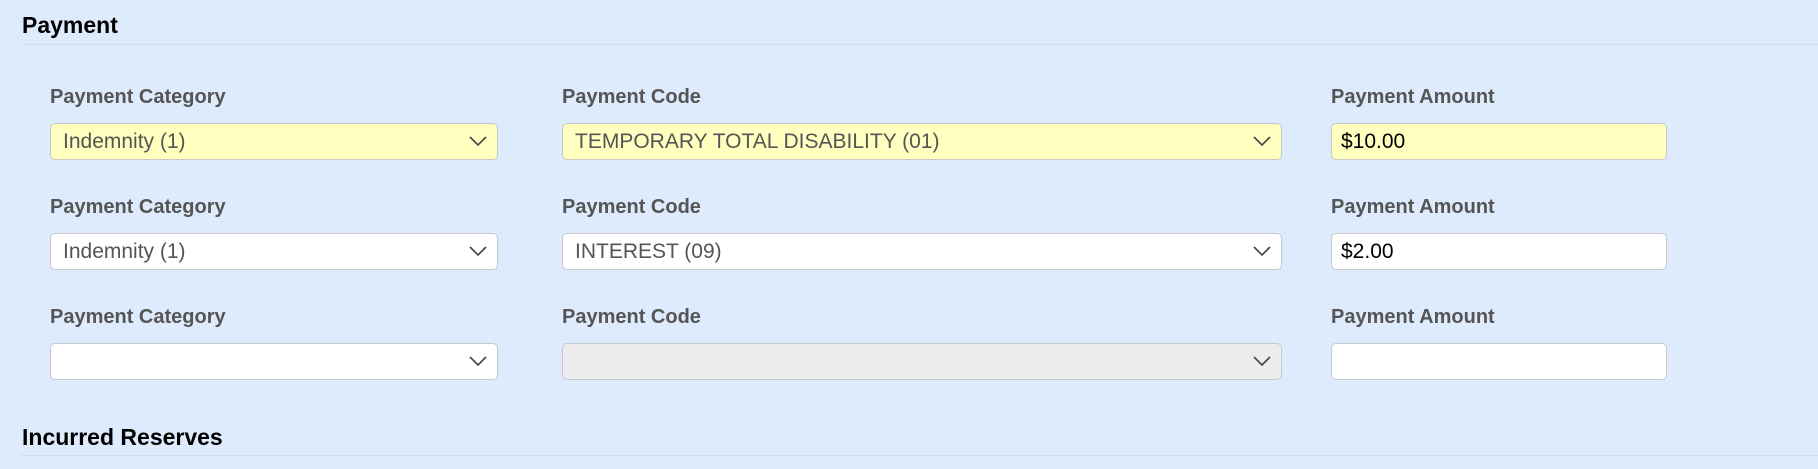 This screenshot has height=469, width=1818. What do you see at coordinates (1367, 251) in the screenshot?
I see `payment-amount-value: $2.00` at bounding box center [1367, 251].